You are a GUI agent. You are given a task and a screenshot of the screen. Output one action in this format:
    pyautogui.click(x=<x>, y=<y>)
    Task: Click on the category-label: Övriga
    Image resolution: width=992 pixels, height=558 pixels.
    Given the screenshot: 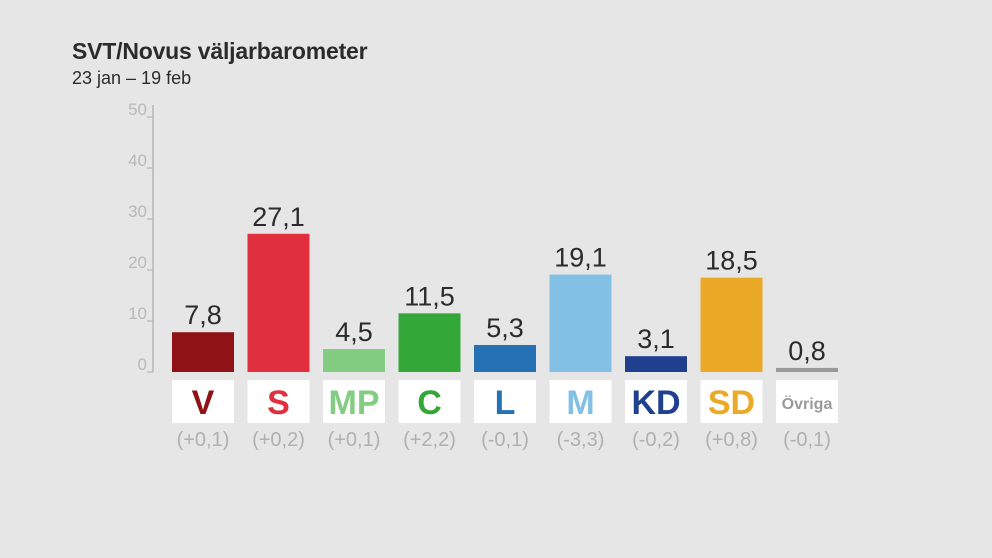 What is the action you would take?
    pyautogui.click(x=807, y=403)
    